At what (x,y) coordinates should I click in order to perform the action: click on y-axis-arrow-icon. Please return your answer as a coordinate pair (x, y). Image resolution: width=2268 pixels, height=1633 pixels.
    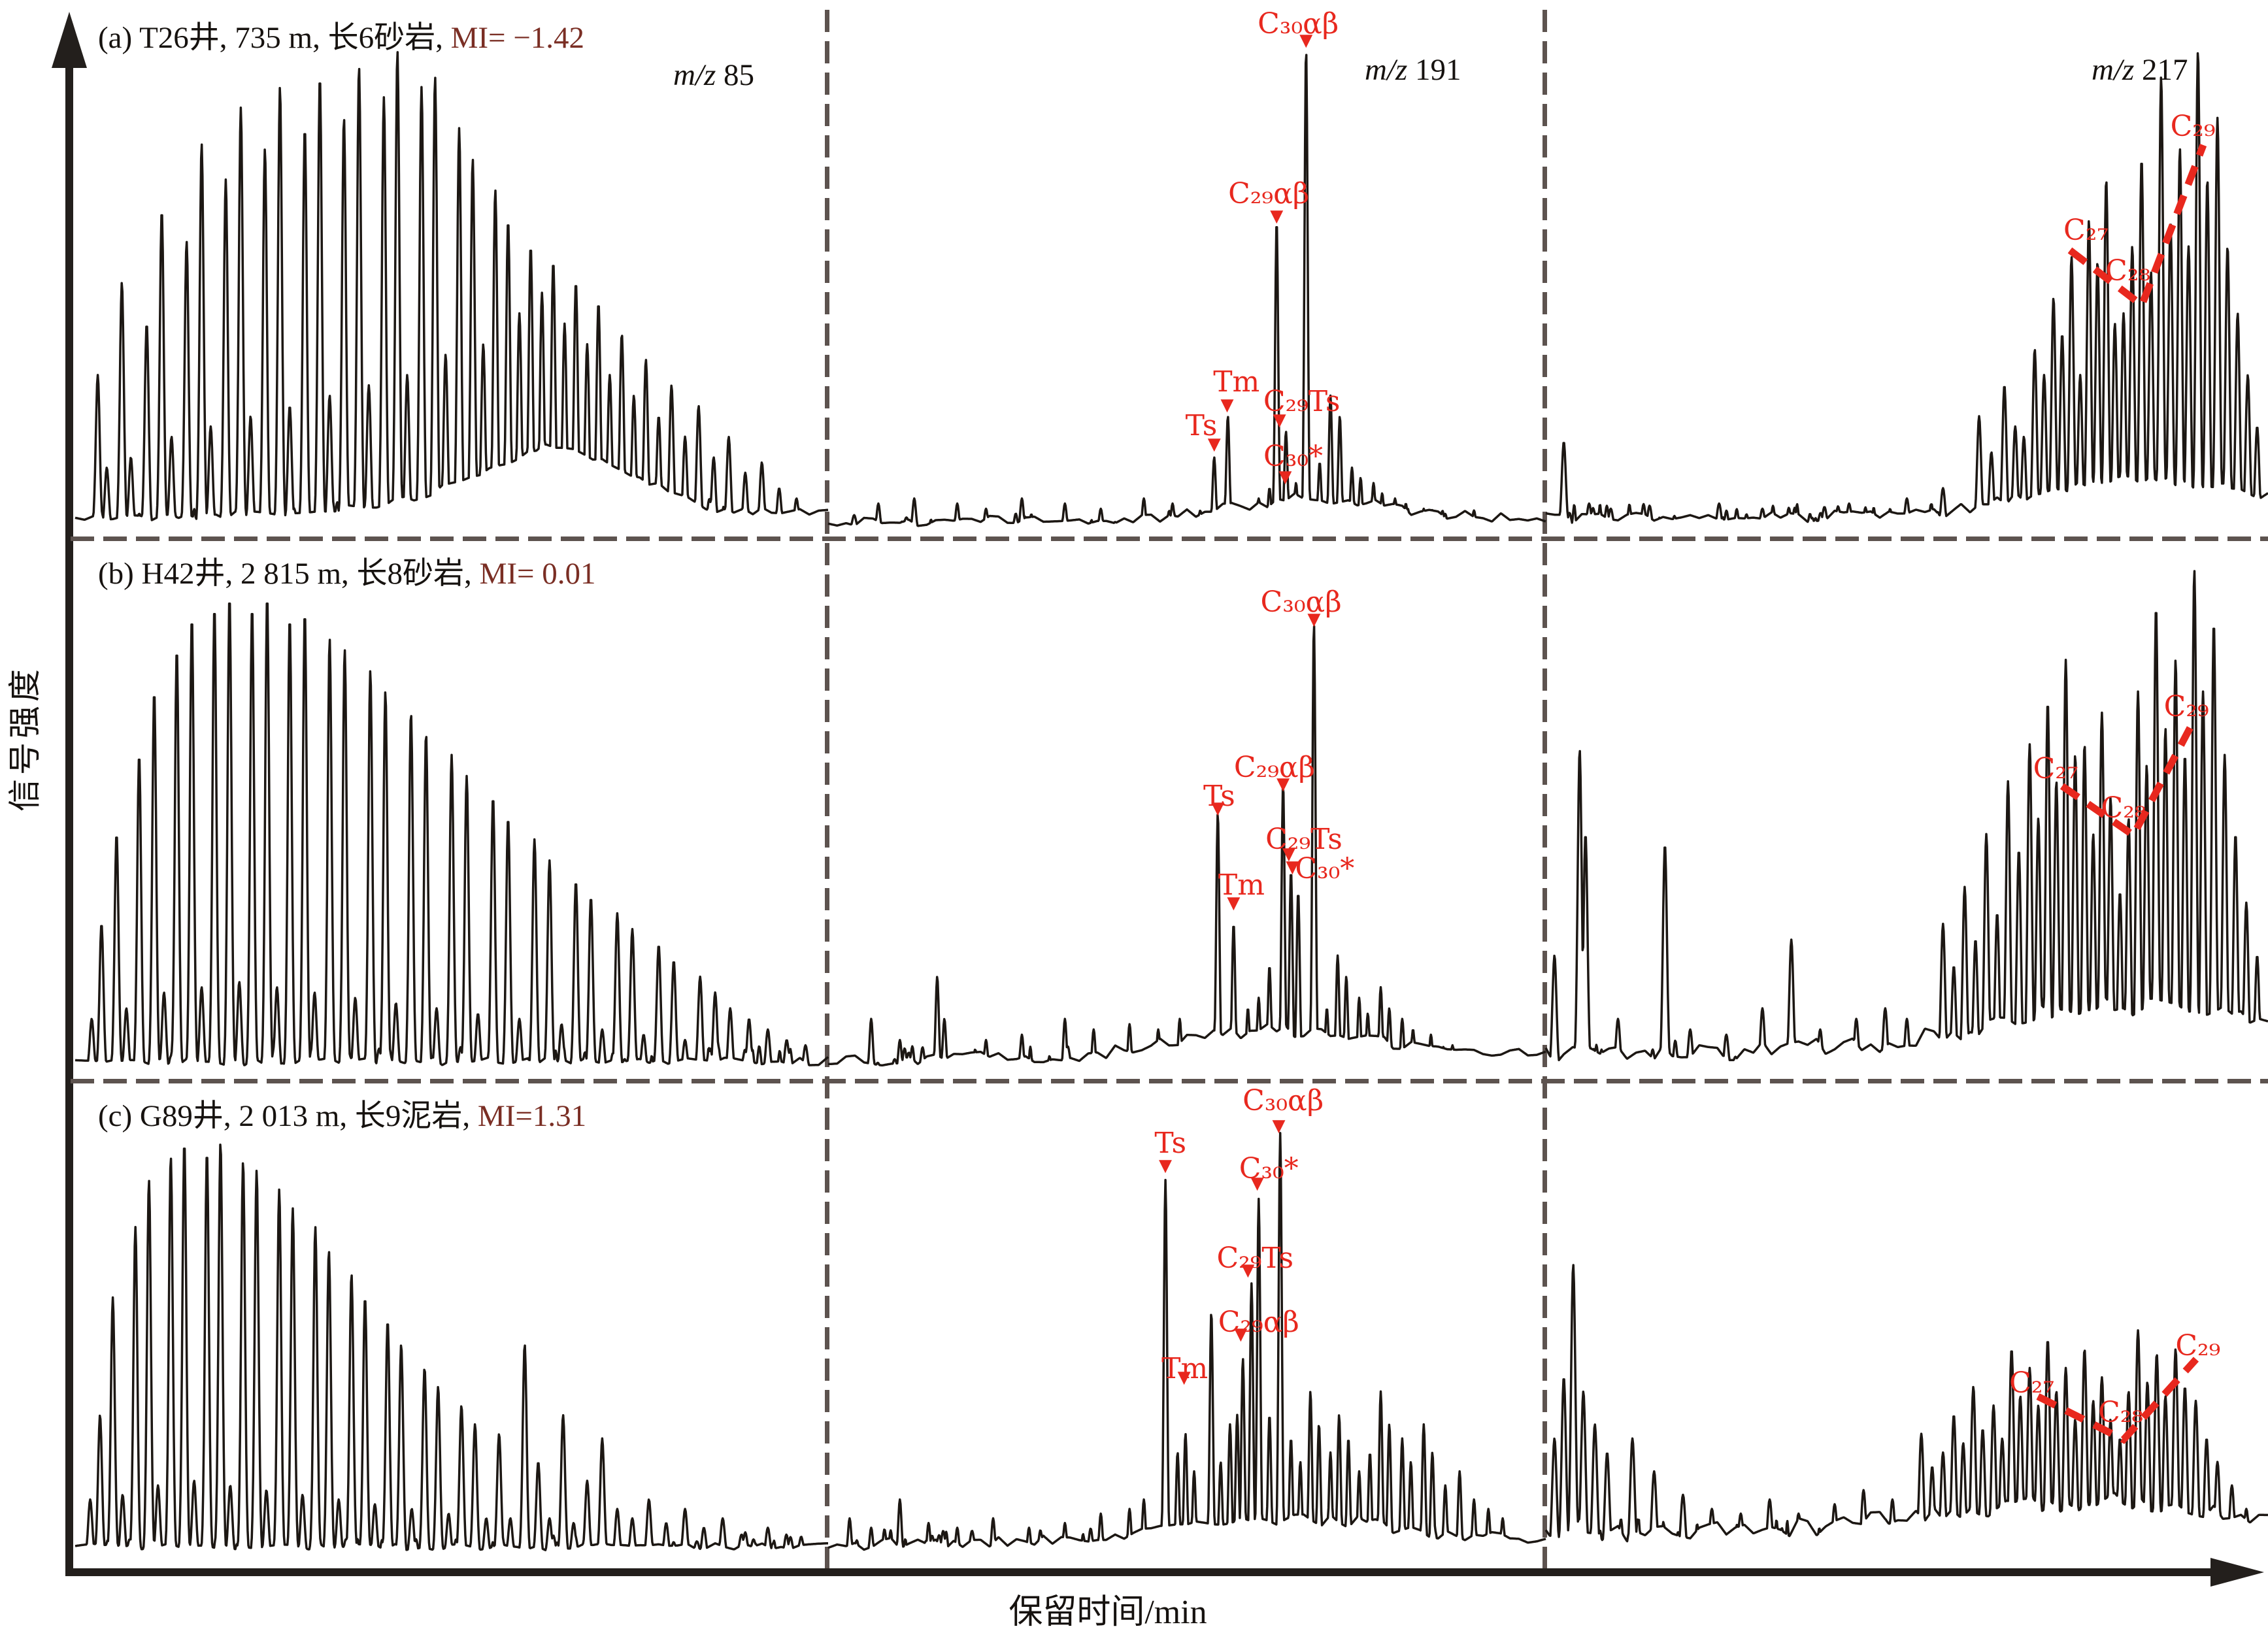
    Looking at the image, I should click on (69, 40).